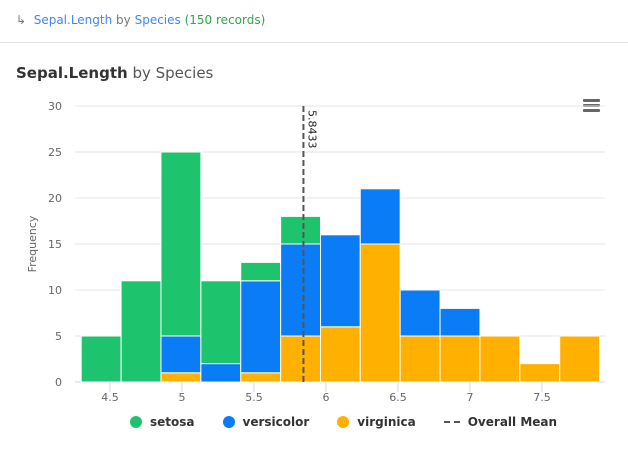 The width and height of the screenshot is (628, 455). Describe the element at coordinates (376, 422) in the screenshot. I see `legend-virginica: virginica` at that location.